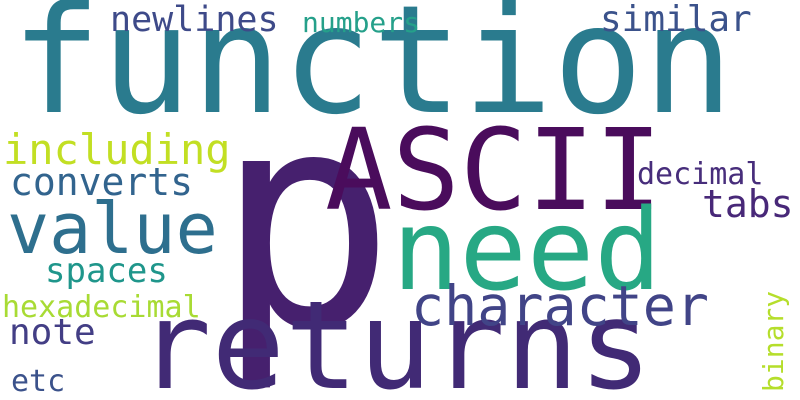 This screenshot has width=800, height=400. Describe the element at coordinates (102, 182) in the screenshot. I see `word-converts: converts` at that location.